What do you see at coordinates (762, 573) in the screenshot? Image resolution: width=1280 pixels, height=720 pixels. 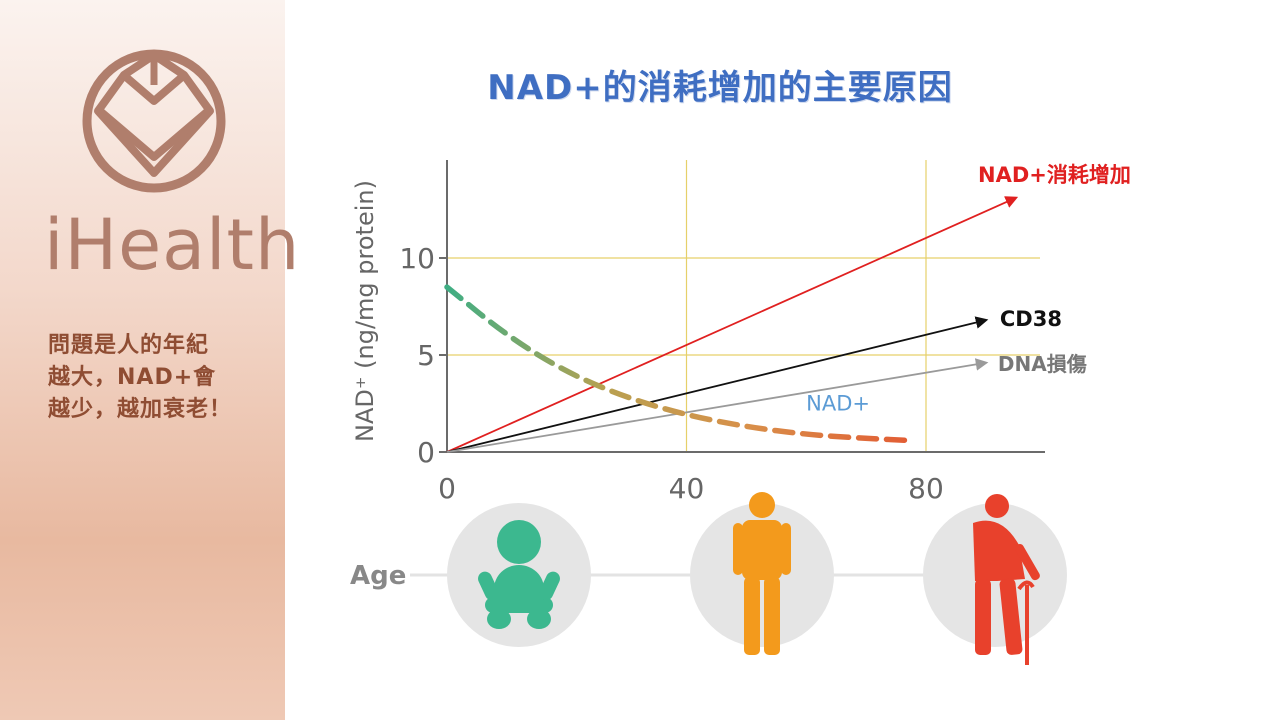 I see `adult-icon` at bounding box center [762, 573].